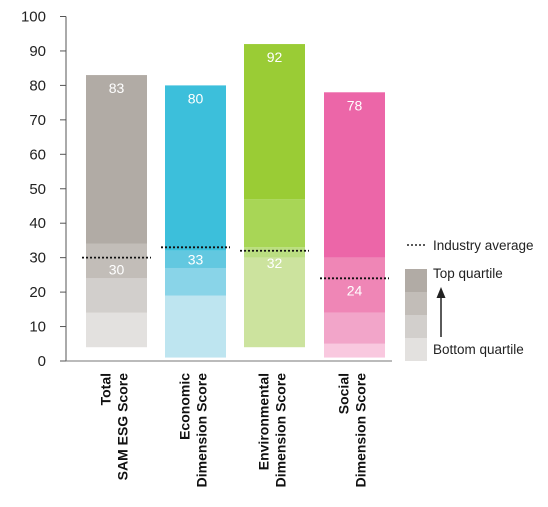 The height and width of the screenshot is (507, 548). What do you see at coordinates (106, 389) in the screenshot?
I see `category-label-line1: Total` at bounding box center [106, 389].